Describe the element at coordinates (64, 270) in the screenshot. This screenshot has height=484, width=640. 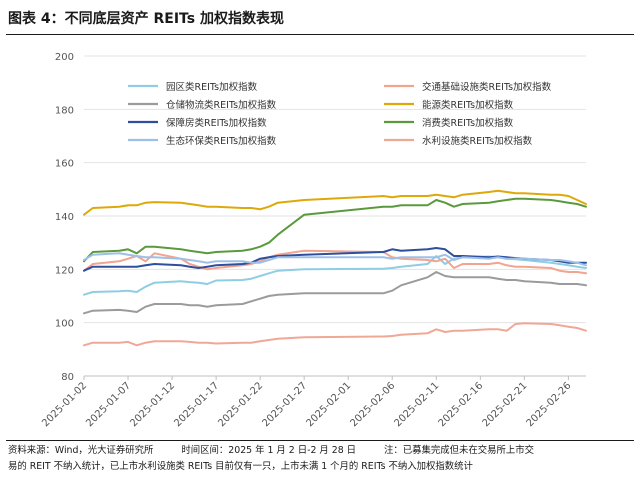
I see `y-tick-label: 120` at that location.